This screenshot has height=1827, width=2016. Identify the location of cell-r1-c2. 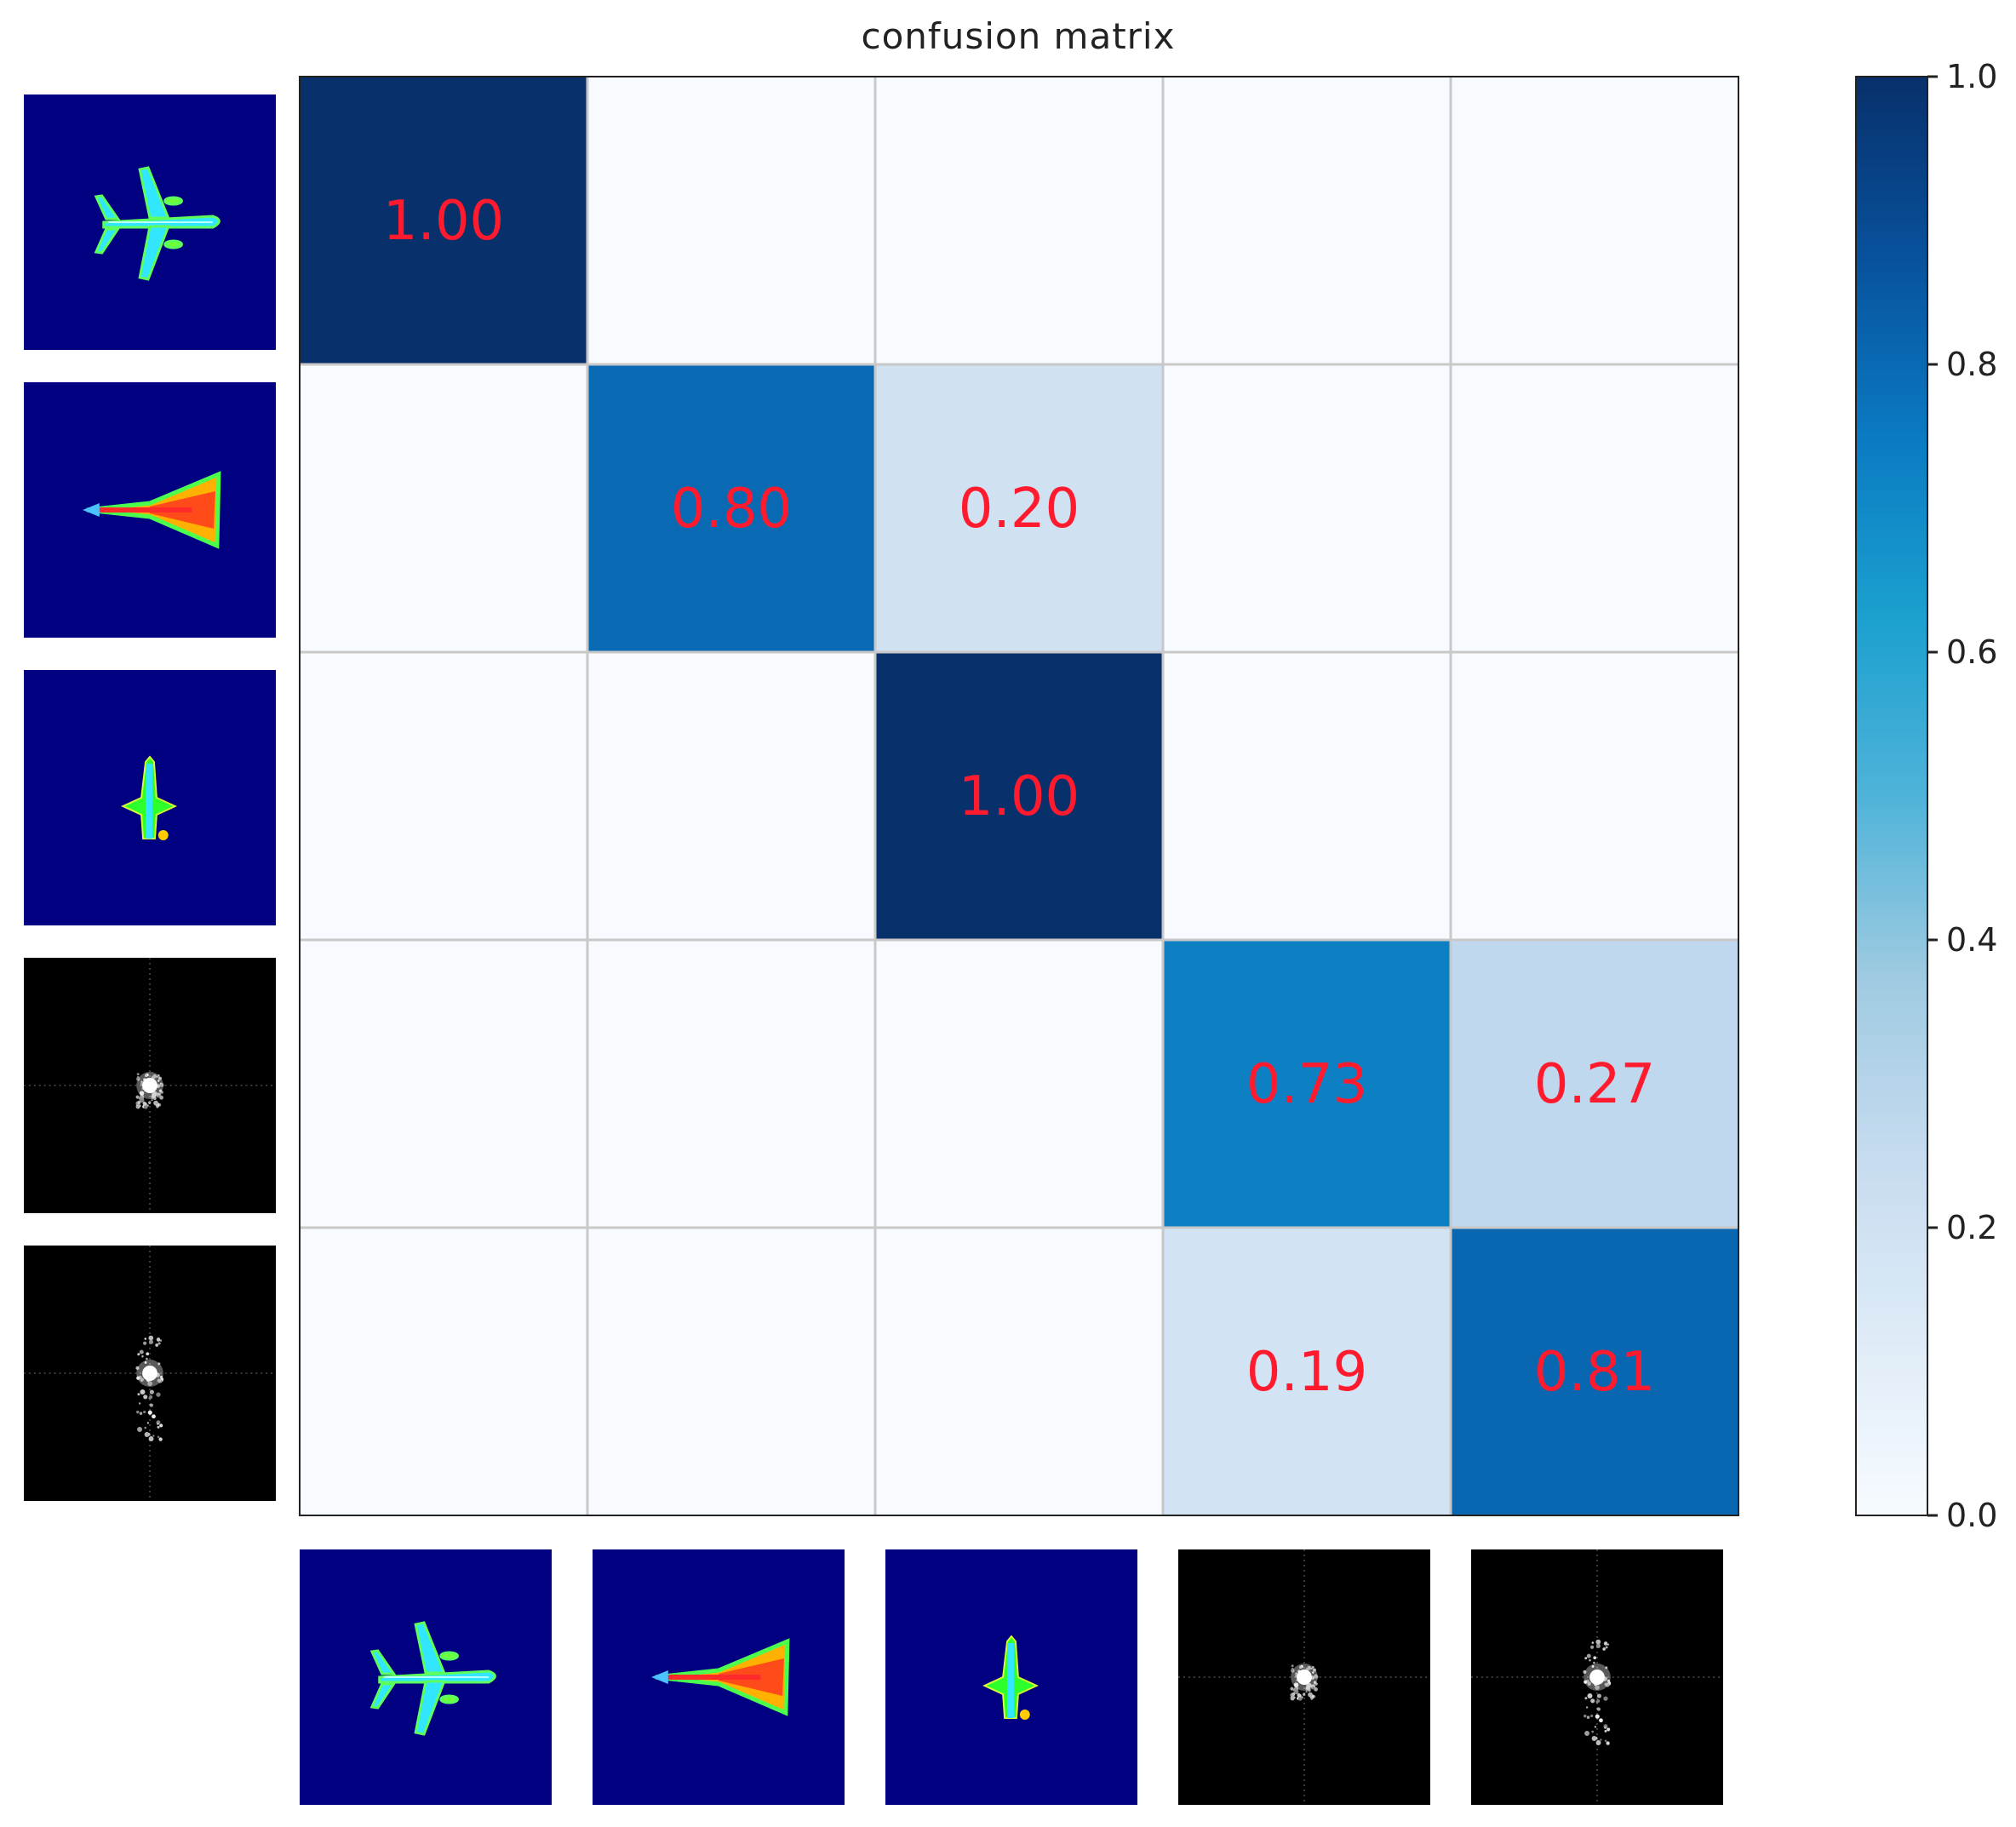
(1019, 508).